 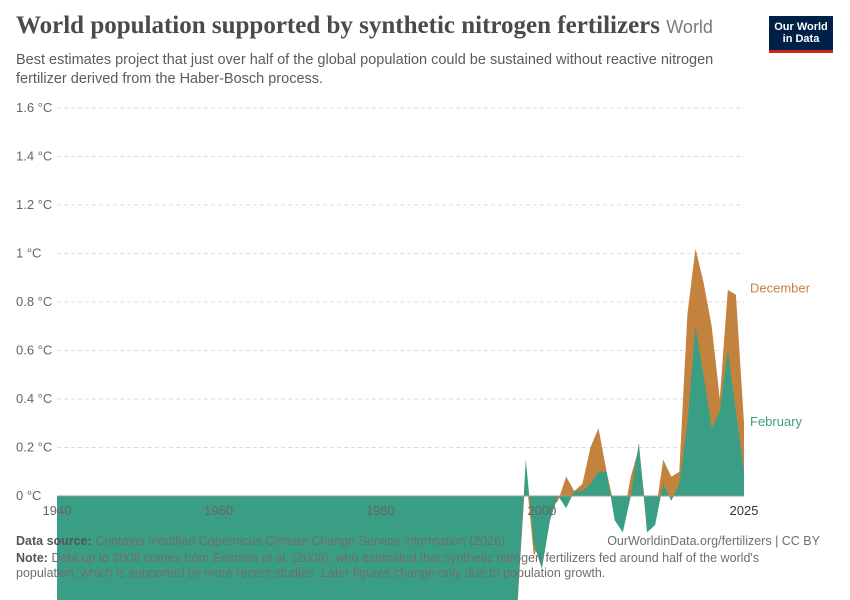 What do you see at coordinates (541, 510) in the screenshot?
I see `x-tick-label: 2000` at bounding box center [541, 510].